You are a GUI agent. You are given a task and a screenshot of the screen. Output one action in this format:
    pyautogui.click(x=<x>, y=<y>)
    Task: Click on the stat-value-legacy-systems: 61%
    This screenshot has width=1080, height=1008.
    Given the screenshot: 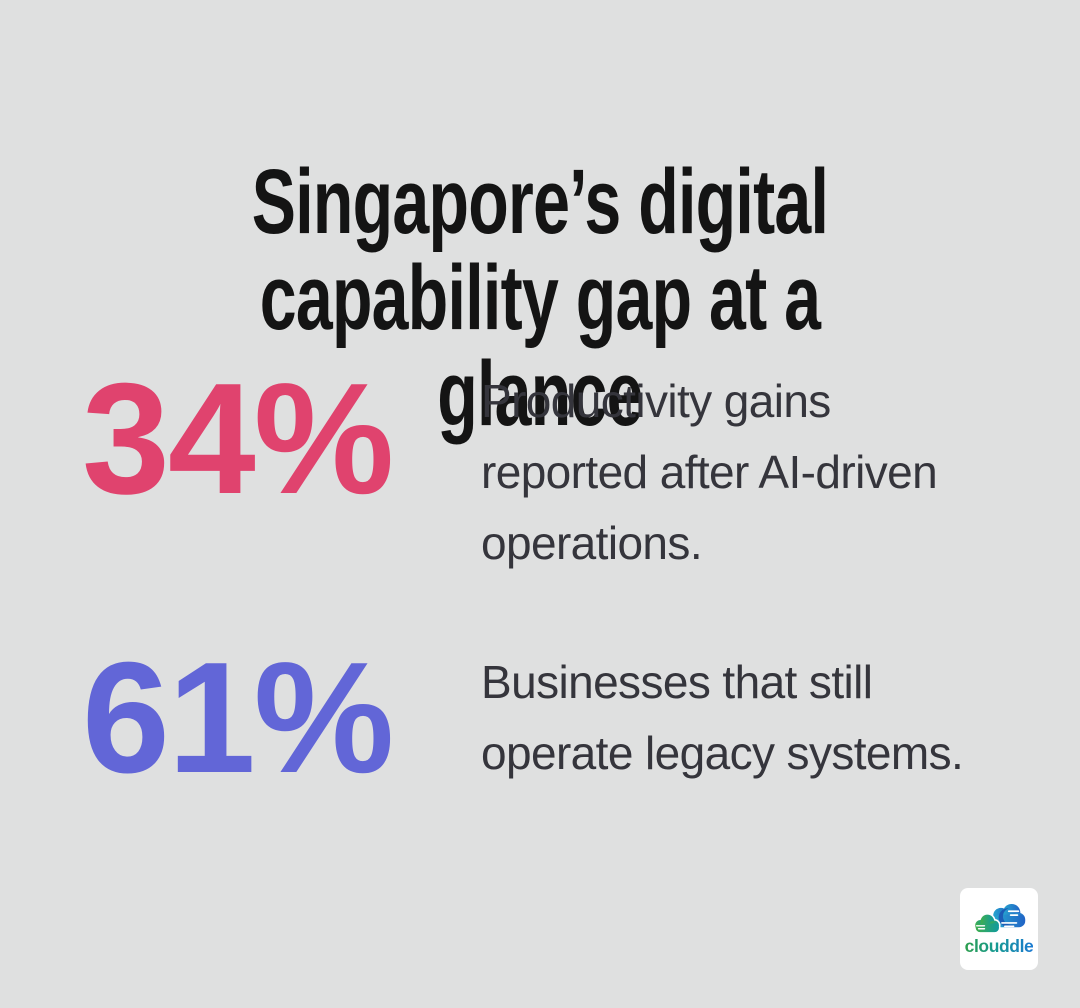 What is the action you would take?
    pyautogui.click(x=238, y=718)
    